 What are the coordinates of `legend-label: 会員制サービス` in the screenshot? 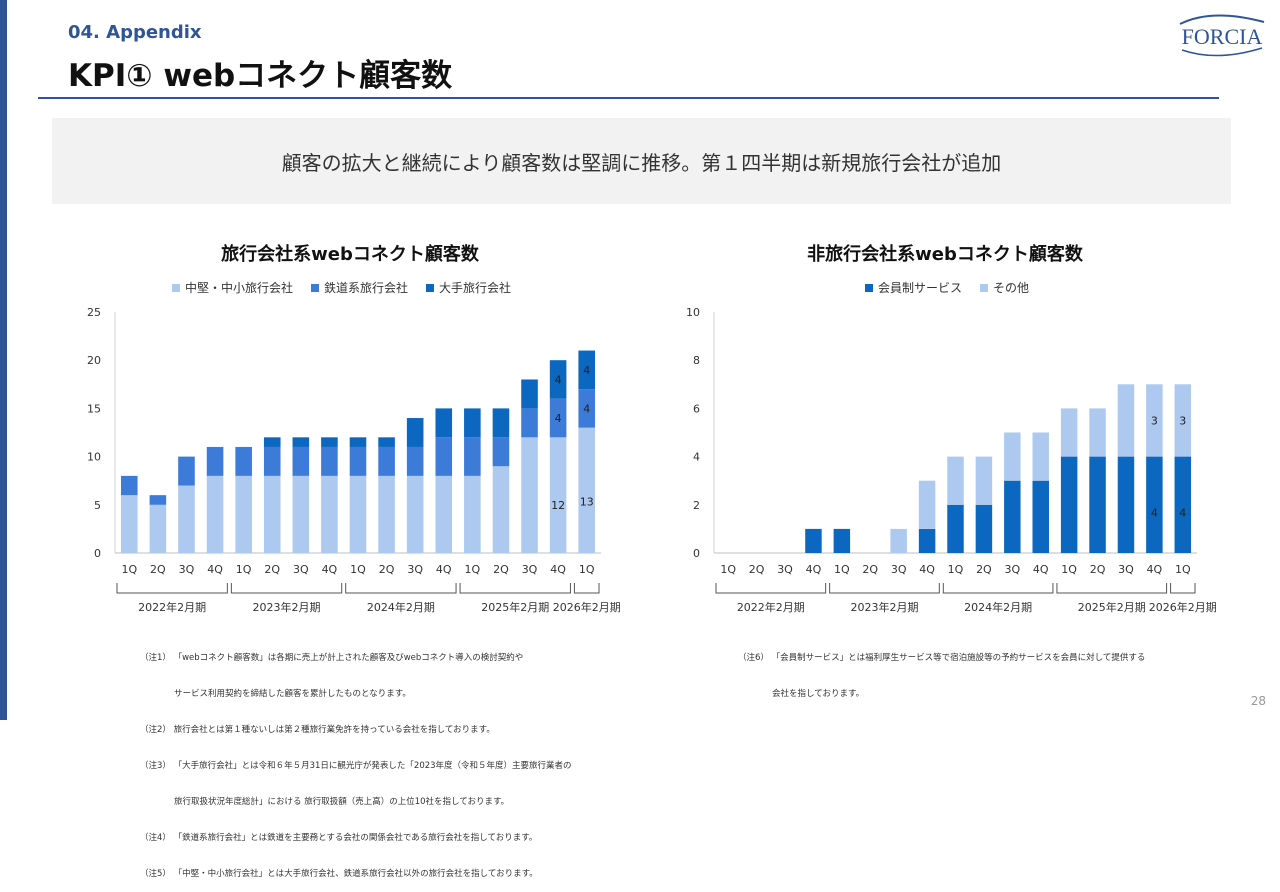 It's located at (920, 288).